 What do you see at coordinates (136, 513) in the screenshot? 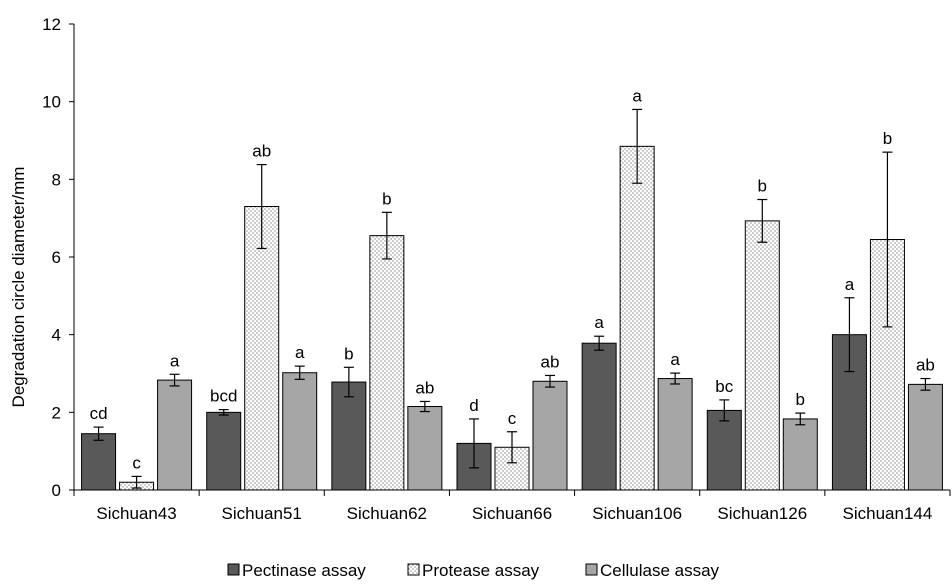
I see `x-tick-label: Sichuan43` at bounding box center [136, 513].